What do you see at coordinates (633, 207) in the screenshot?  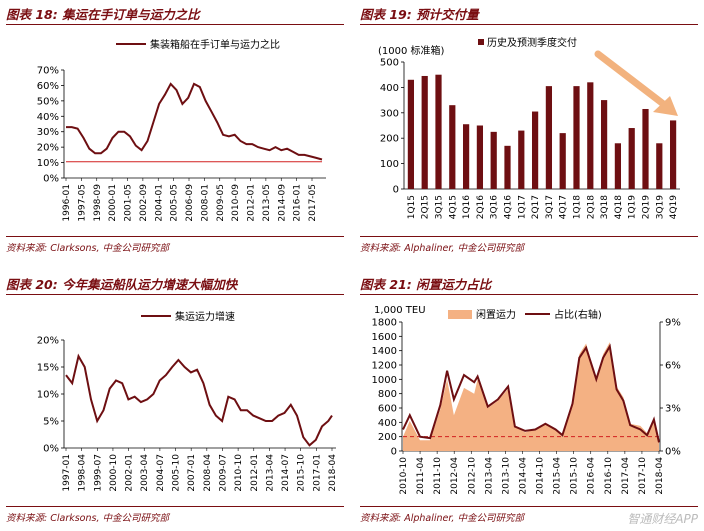 I see `x-tick-label: 1Q19` at bounding box center [633, 207].